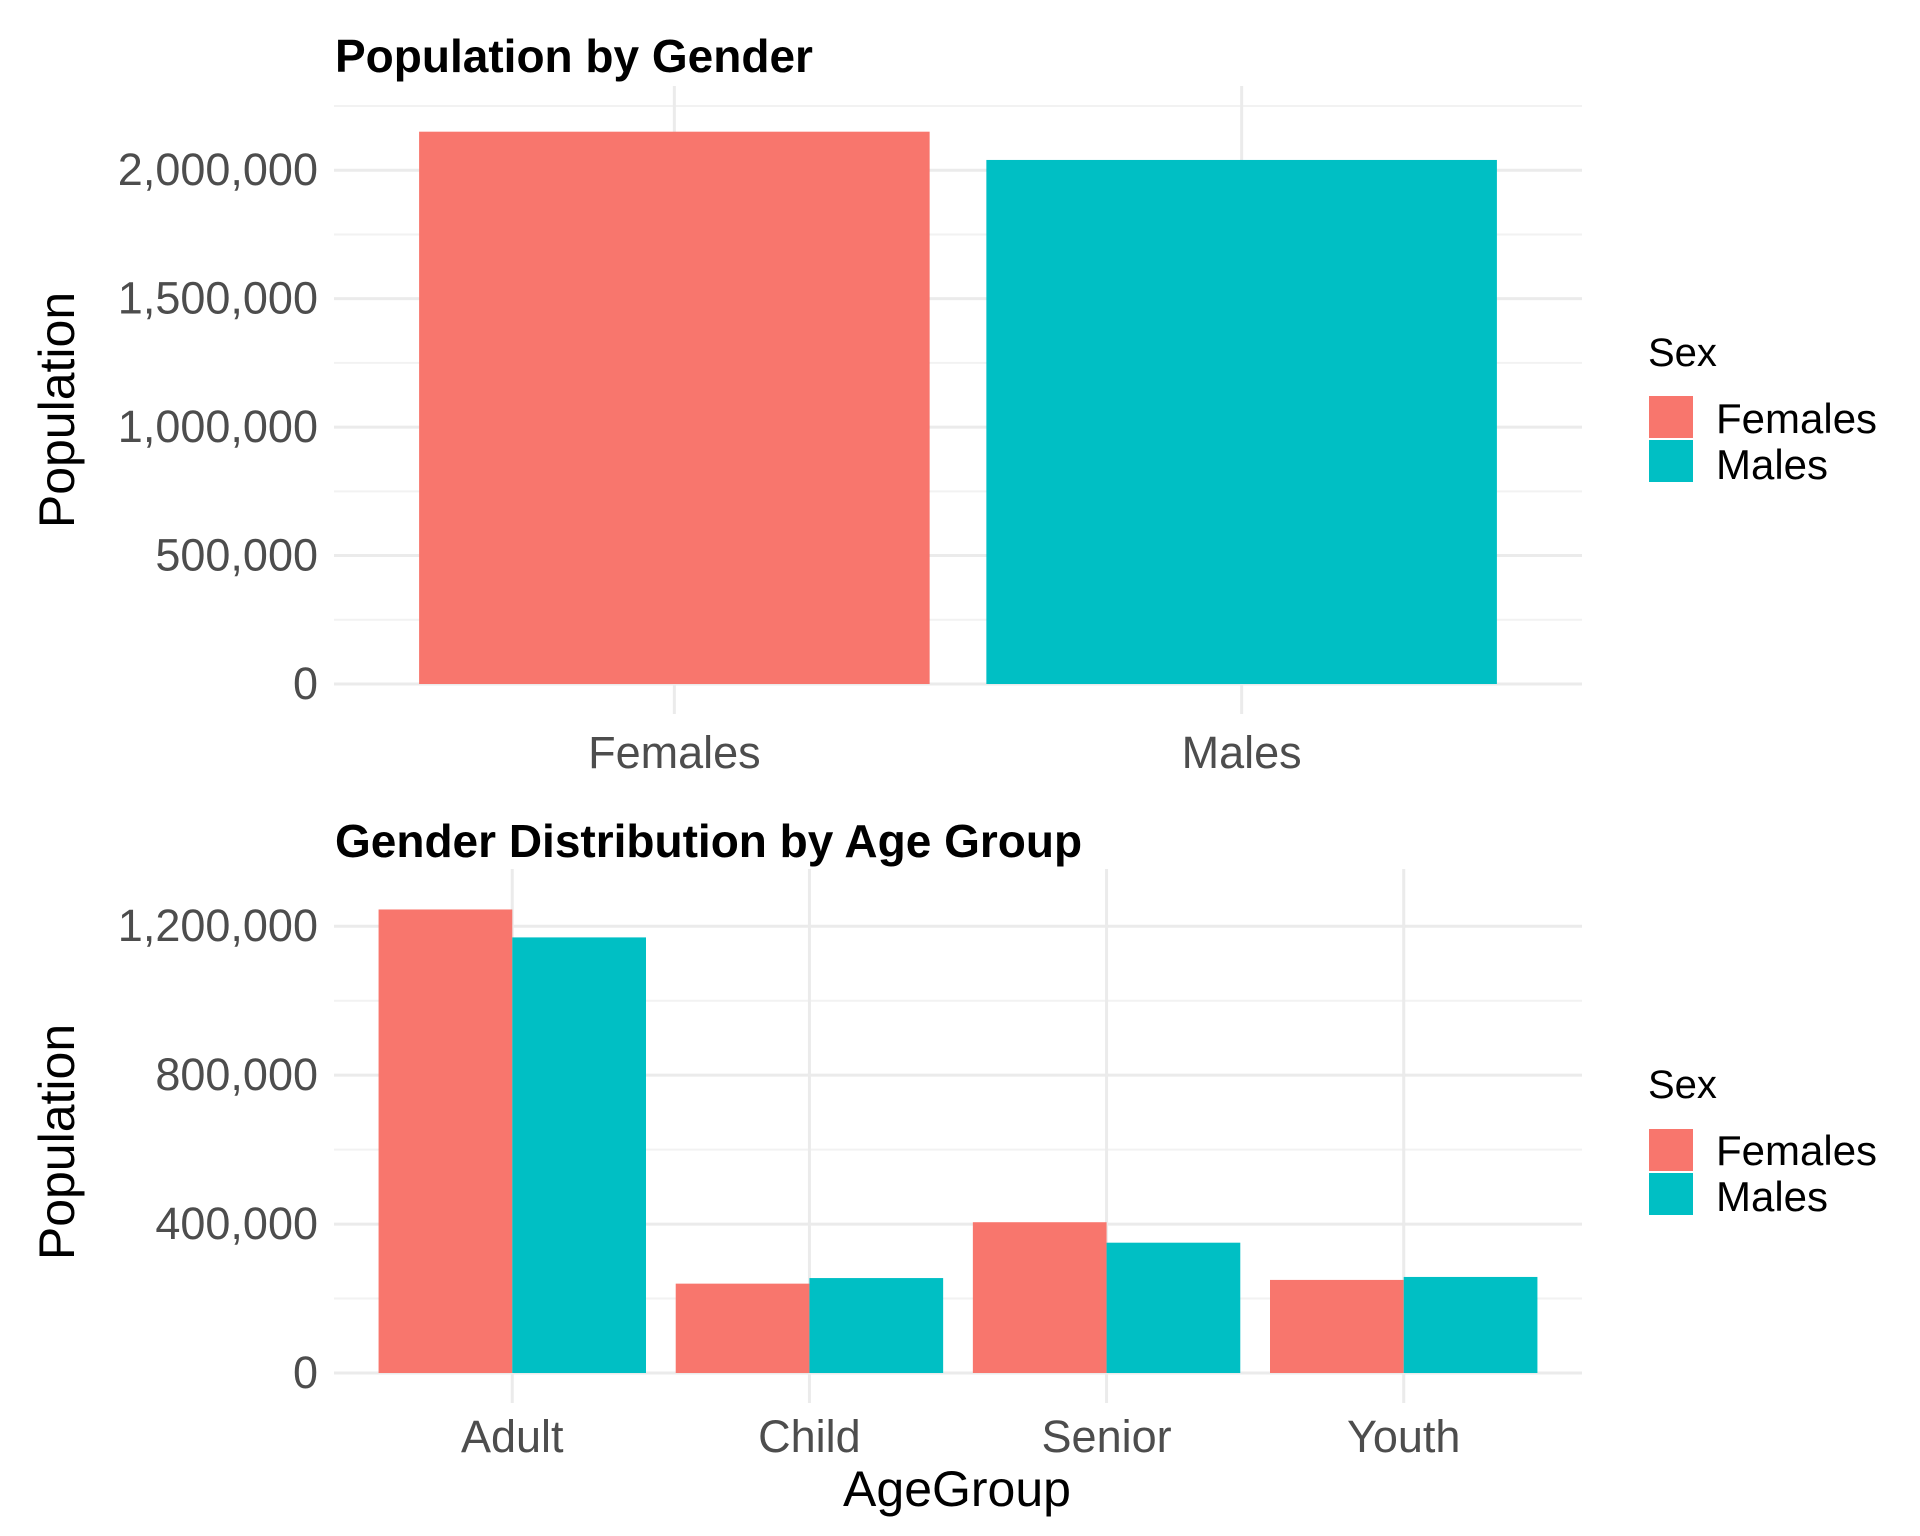 This screenshot has height=1536, width=1920. What do you see at coordinates (945, 752) in the screenshot?
I see `x-tick-labels: Females Males` at bounding box center [945, 752].